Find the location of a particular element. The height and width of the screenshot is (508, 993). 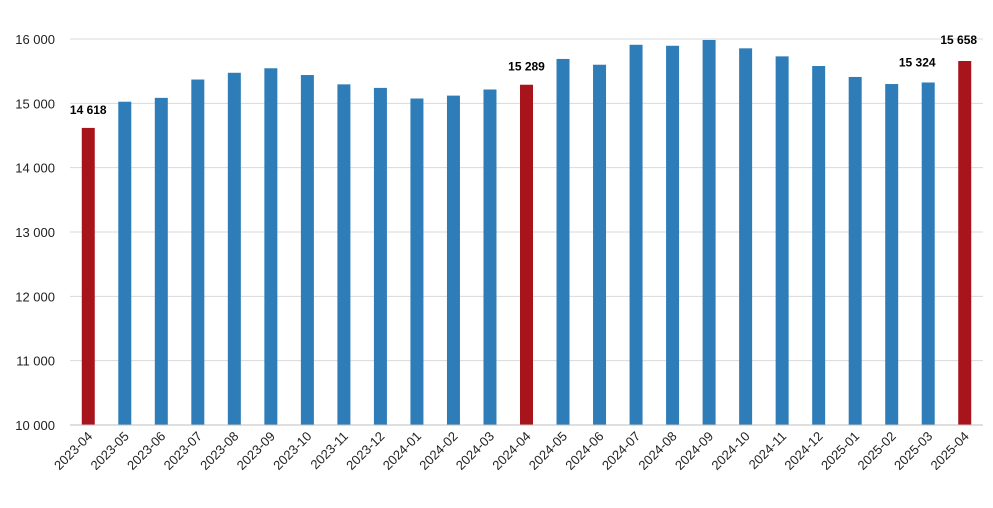

x-tick-label: 2023-09 is located at coordinates (256, 451).